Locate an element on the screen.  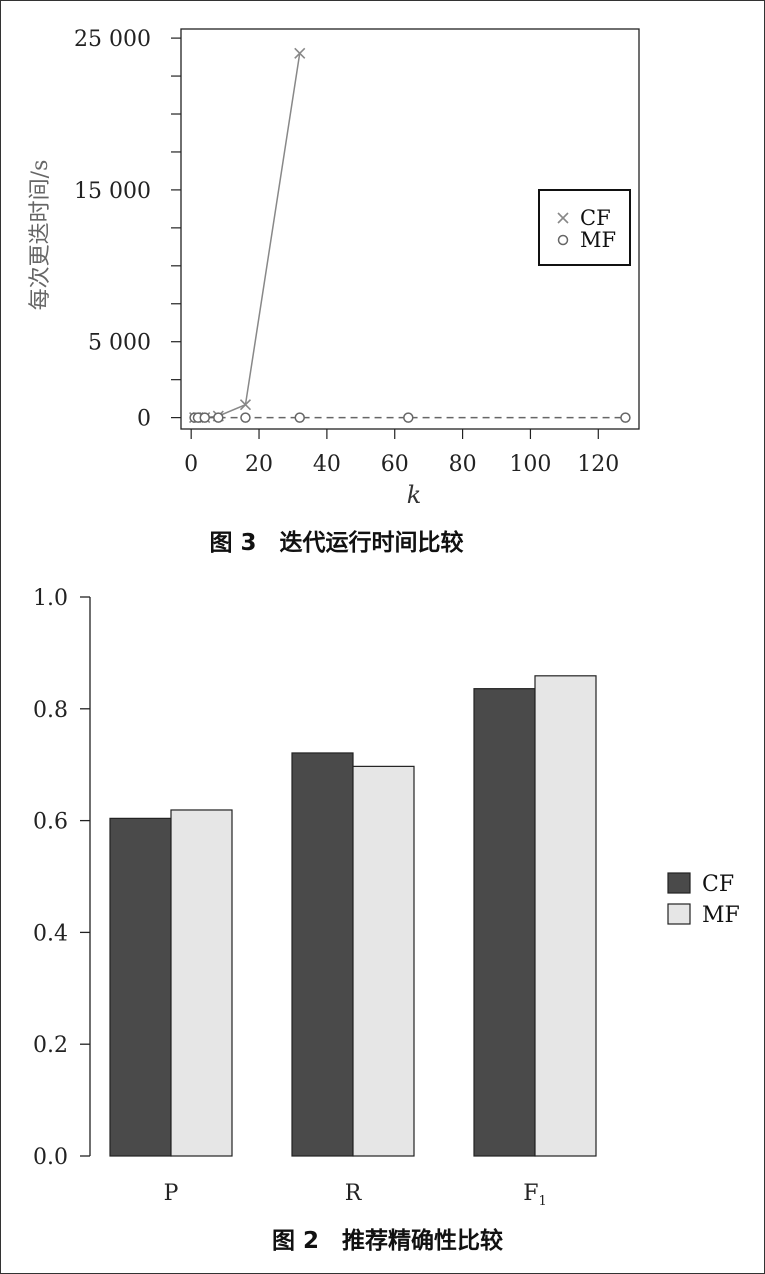
bar-y-tick-label: 0.8 is located at coordinates (50, 710).